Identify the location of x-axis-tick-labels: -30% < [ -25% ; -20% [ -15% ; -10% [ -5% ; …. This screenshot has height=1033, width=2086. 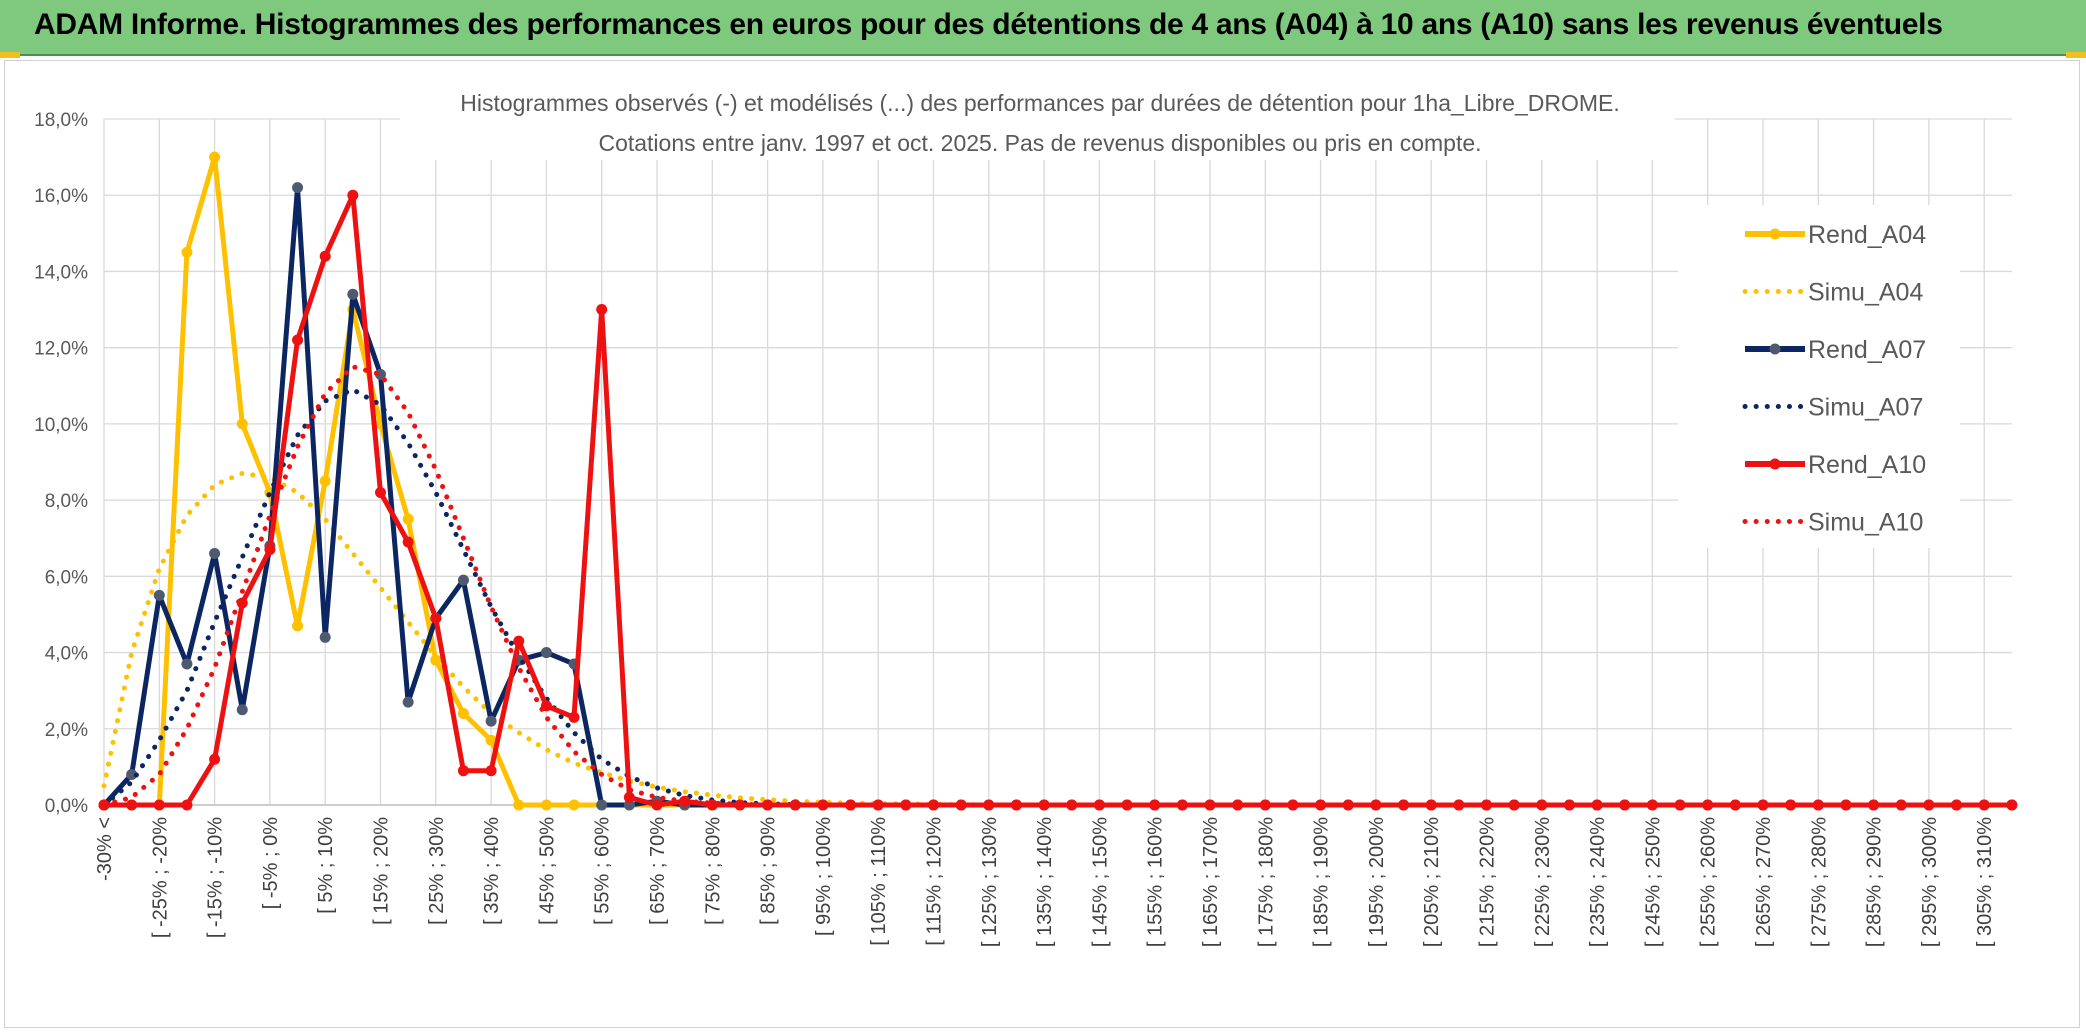
(1045, 882).